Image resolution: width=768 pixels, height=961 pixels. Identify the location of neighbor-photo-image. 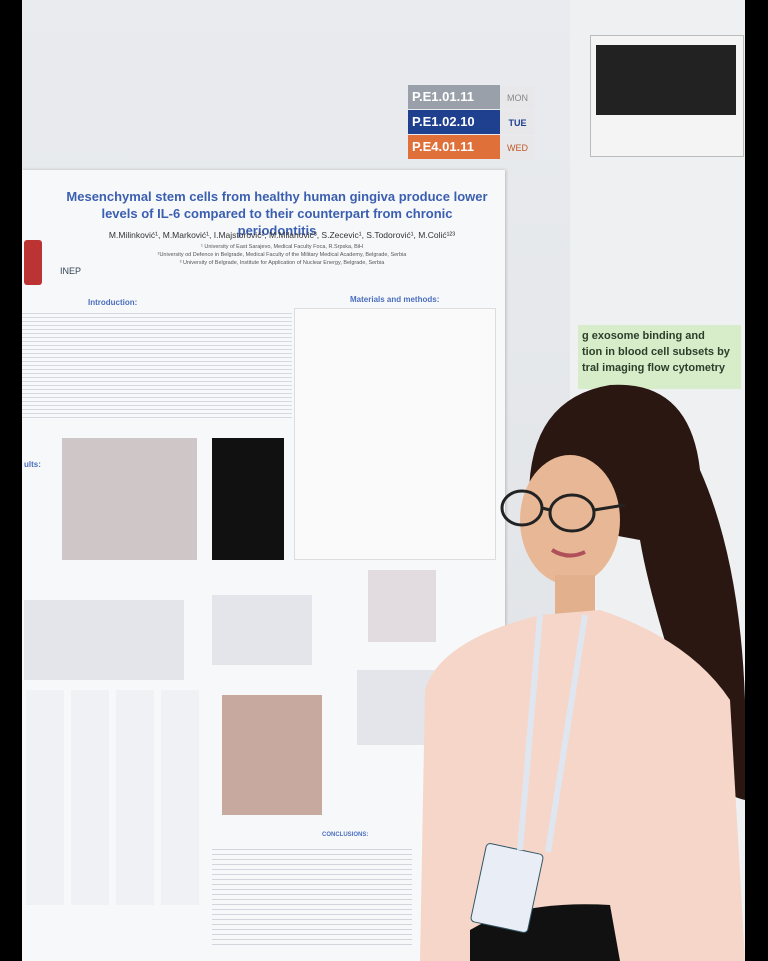
(666, 80).